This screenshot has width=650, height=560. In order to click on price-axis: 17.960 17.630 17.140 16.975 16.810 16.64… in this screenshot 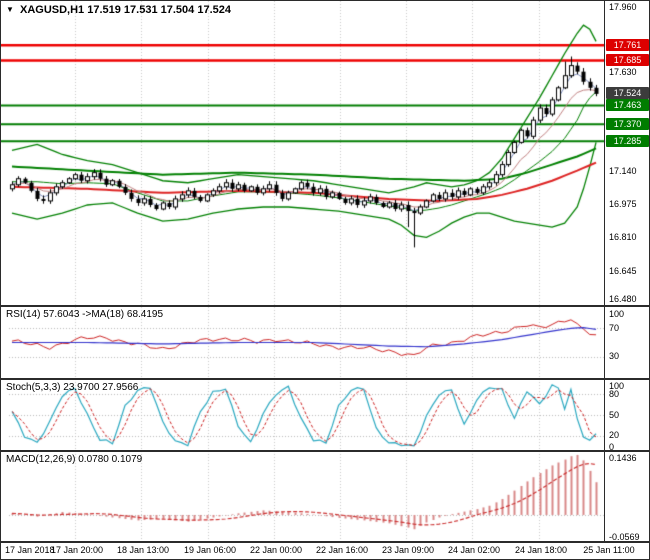, I will do `click(627, 272)`.